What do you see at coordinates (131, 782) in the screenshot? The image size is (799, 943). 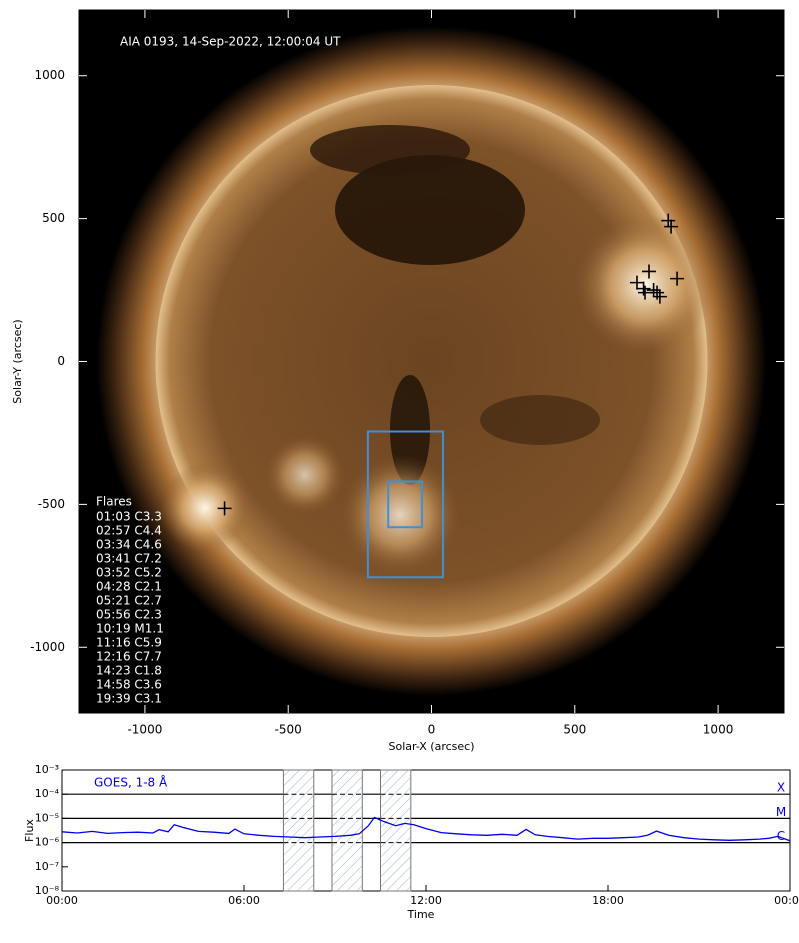 I see `legend-label: GOES, 1-8 Å` at bounding box center [131, 782].